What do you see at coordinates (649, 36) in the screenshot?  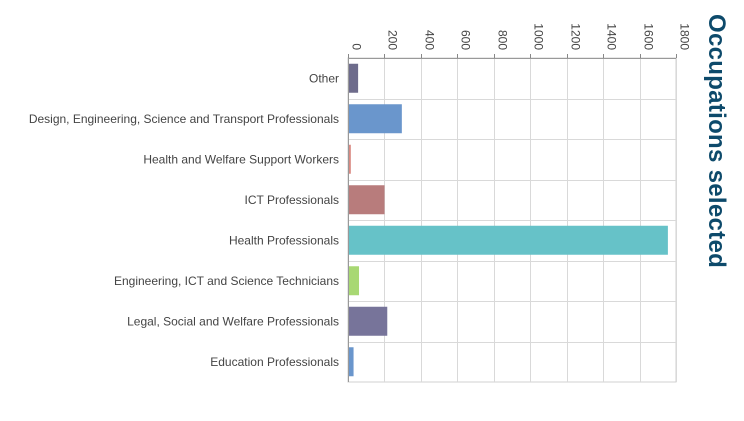 I see `tick-label: 1600` at bounding box center [649, 36].